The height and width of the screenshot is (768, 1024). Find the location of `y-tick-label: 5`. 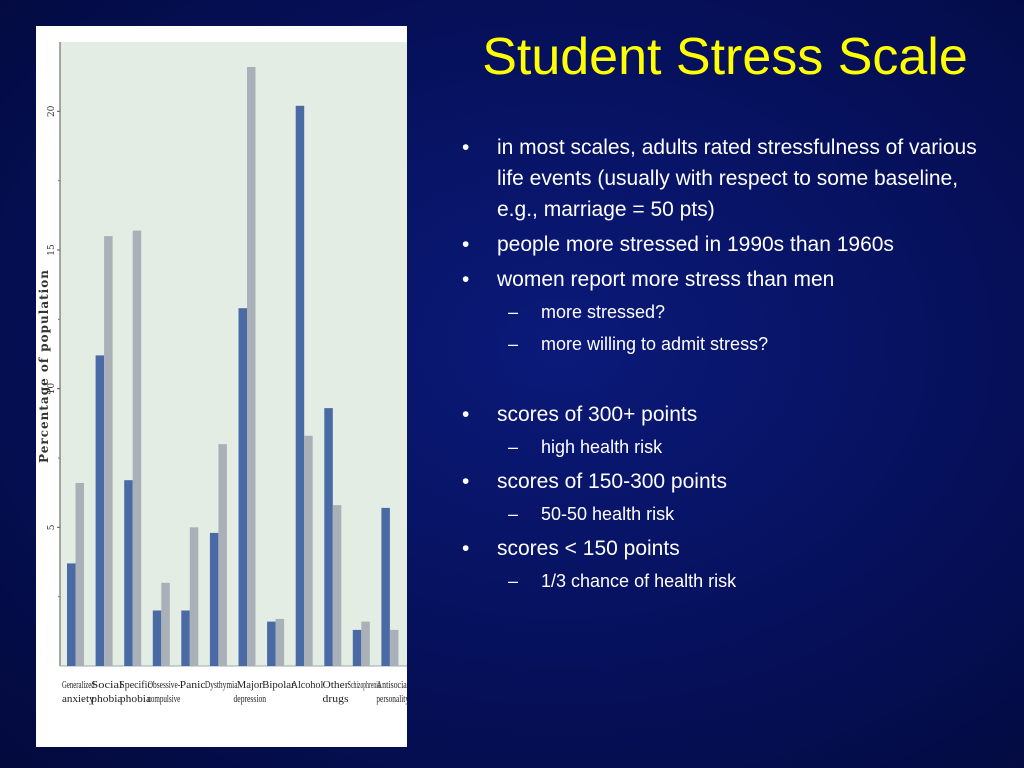

y-tick-label: 5 is located at coordinates (52, 527).